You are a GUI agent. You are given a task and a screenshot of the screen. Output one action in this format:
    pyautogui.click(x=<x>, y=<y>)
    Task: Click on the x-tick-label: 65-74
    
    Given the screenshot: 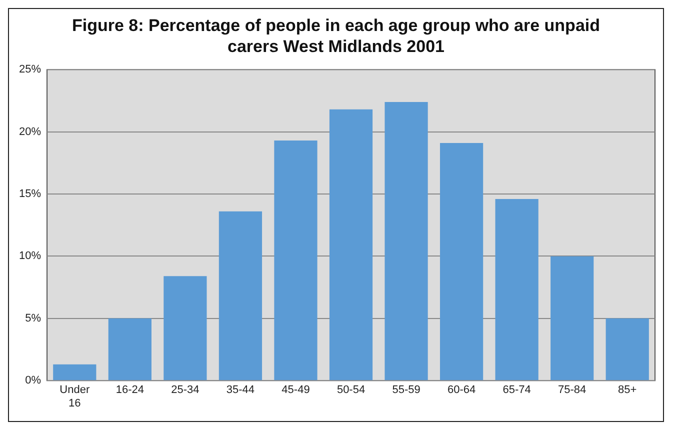 What is the action you would take?
    pyautogui.click(x=516, y=390)
    